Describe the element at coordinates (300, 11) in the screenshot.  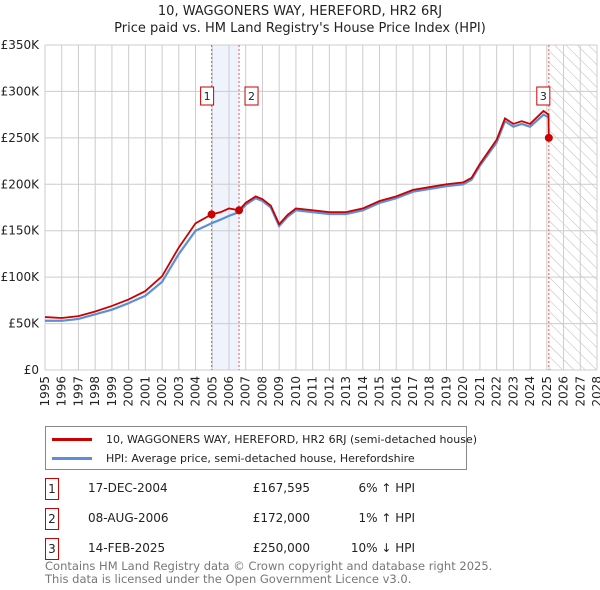
I see `chart-title: 10, WAGGONERS WAY, HEREFORD, HR2 6RJ` at that location.